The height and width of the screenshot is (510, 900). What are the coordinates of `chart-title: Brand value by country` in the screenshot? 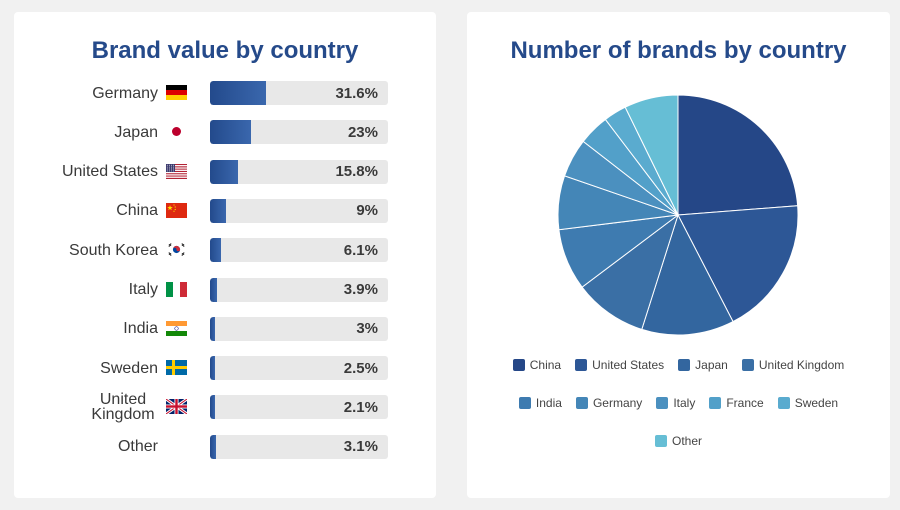 It's located at (225, 50).